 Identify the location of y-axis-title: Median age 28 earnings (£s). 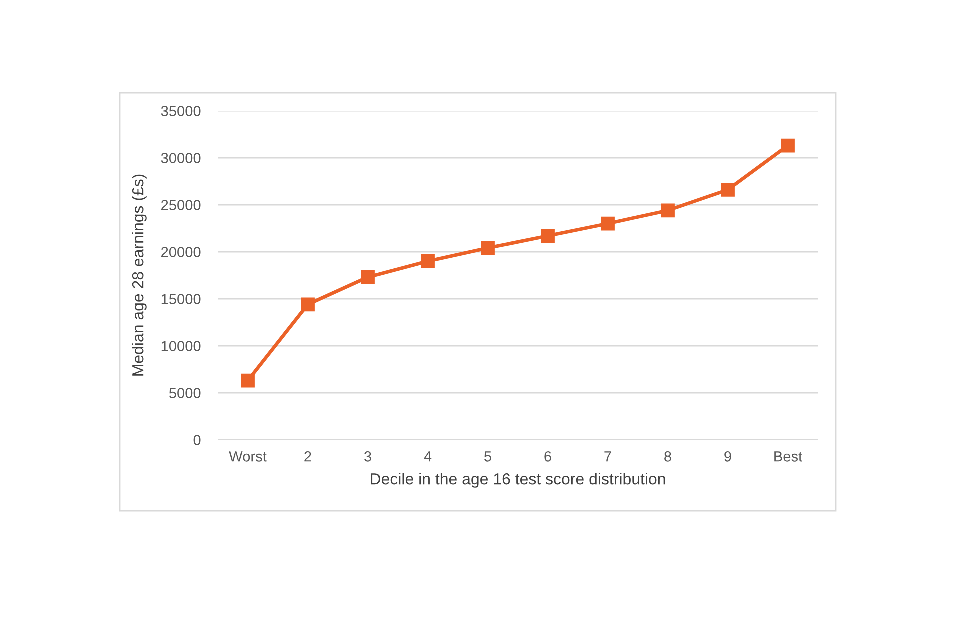
(139, 275).